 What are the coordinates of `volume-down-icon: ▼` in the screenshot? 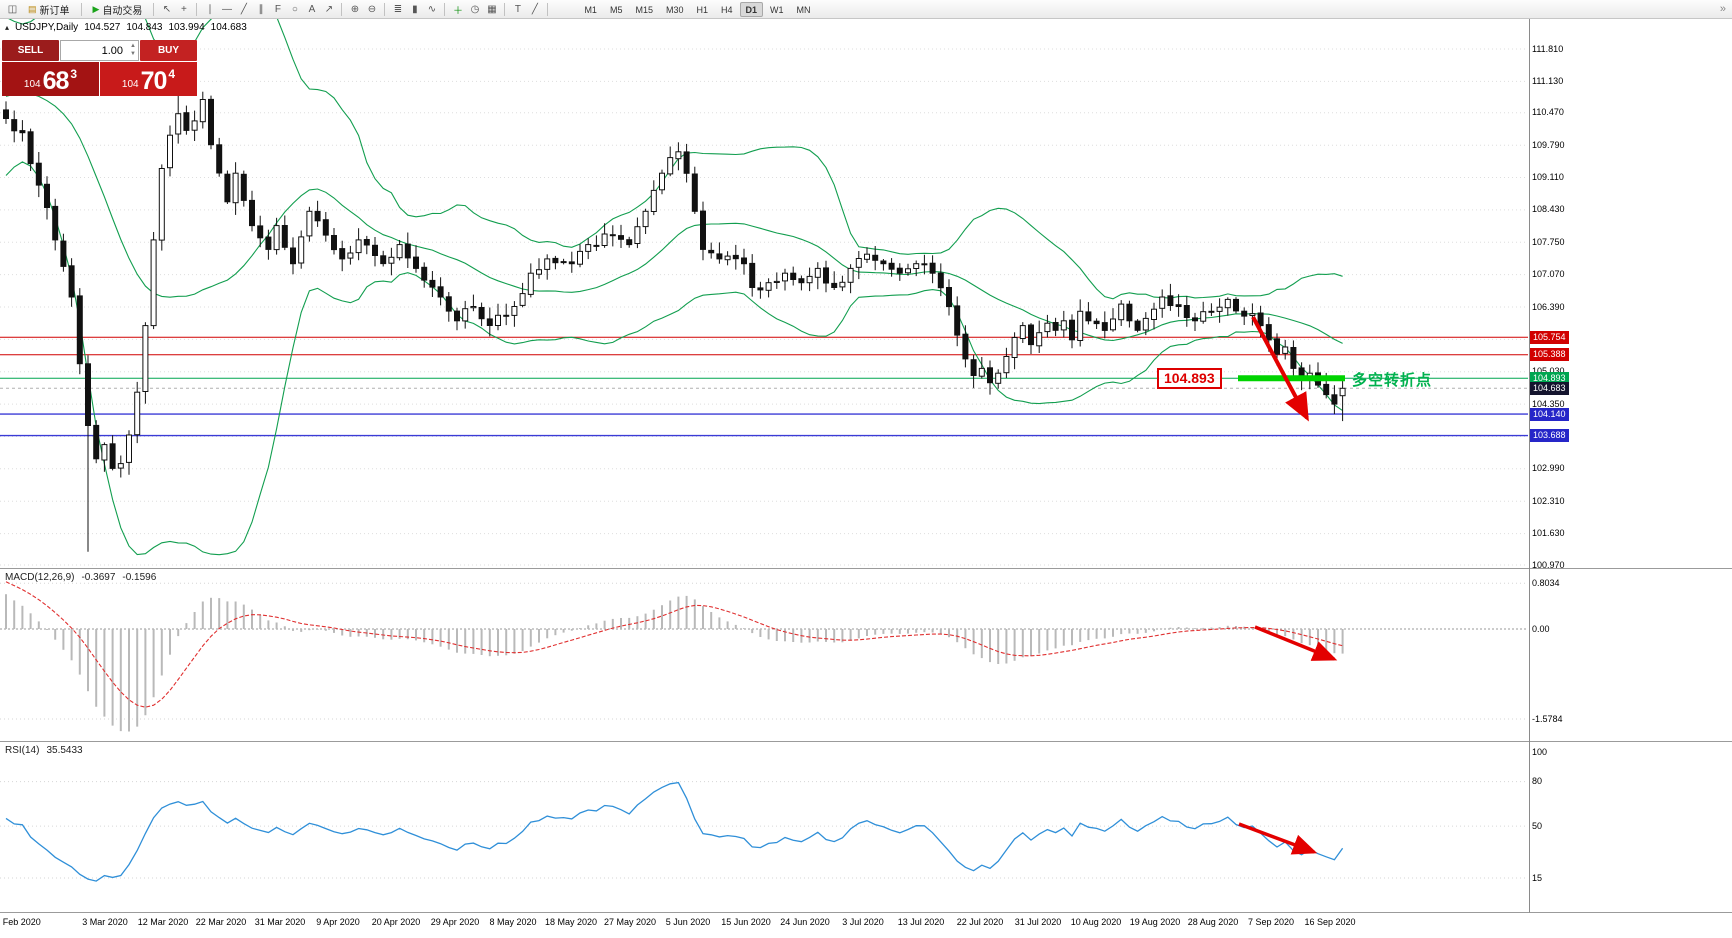 It's located at (133, 54).